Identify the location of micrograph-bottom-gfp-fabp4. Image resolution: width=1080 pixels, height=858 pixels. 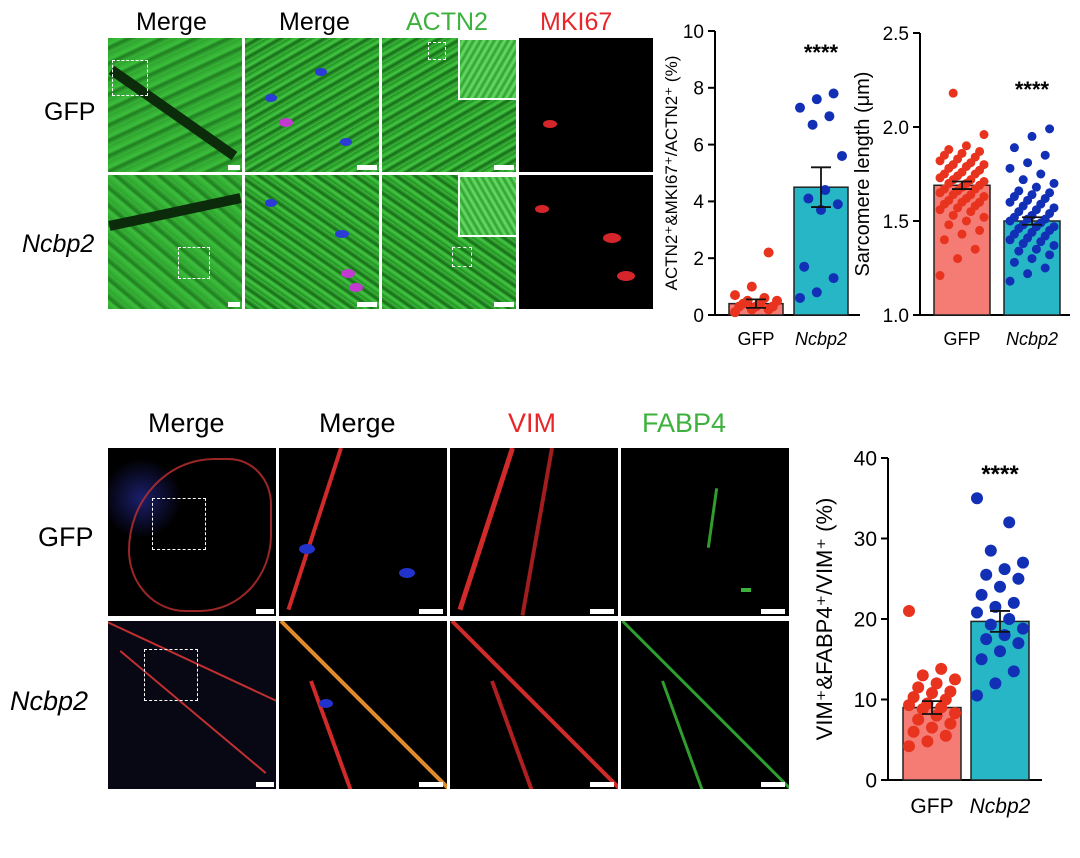
(705, 532).